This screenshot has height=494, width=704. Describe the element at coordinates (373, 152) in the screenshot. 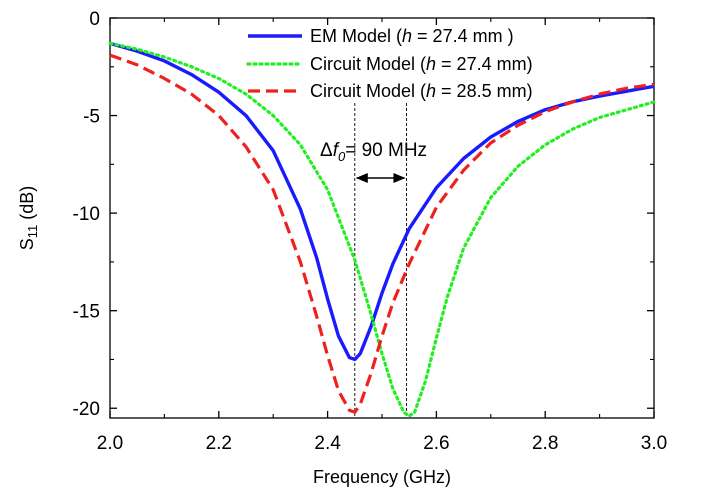

I see `delta-f-label: Δf0= 90 MHz` at that location.